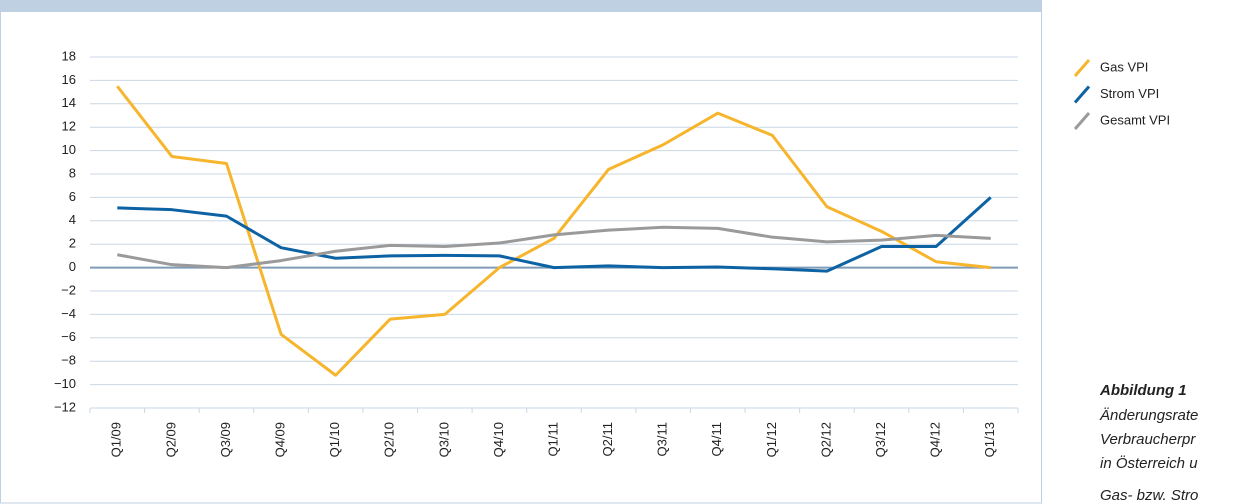 Image resolution: width=1236 pixels, height=504 pixels. Describe the element at coordinates (72, 266) in the screenshot. I see `y-tick-label: 0` at that location.